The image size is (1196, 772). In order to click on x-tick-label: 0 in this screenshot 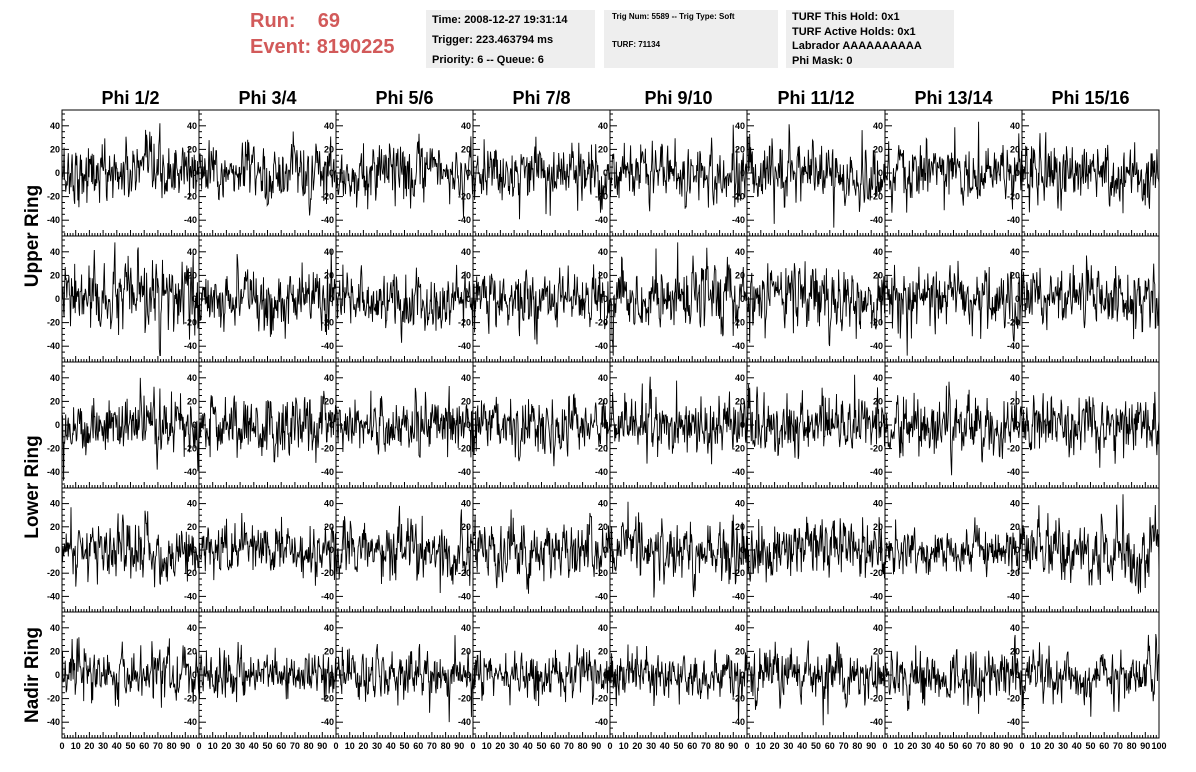, I will do `click(61, 746)`.